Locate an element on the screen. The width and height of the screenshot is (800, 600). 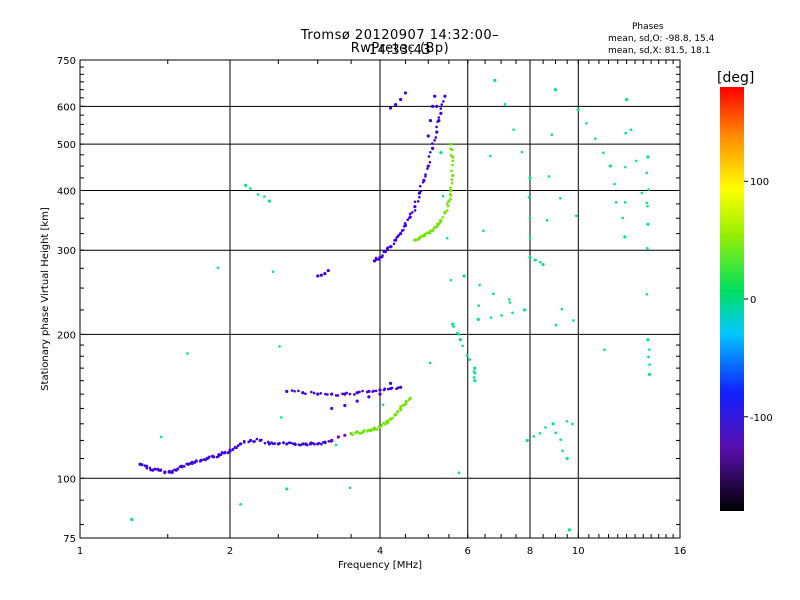
y-tick-label: 400 is located at coordinates (66, 191).